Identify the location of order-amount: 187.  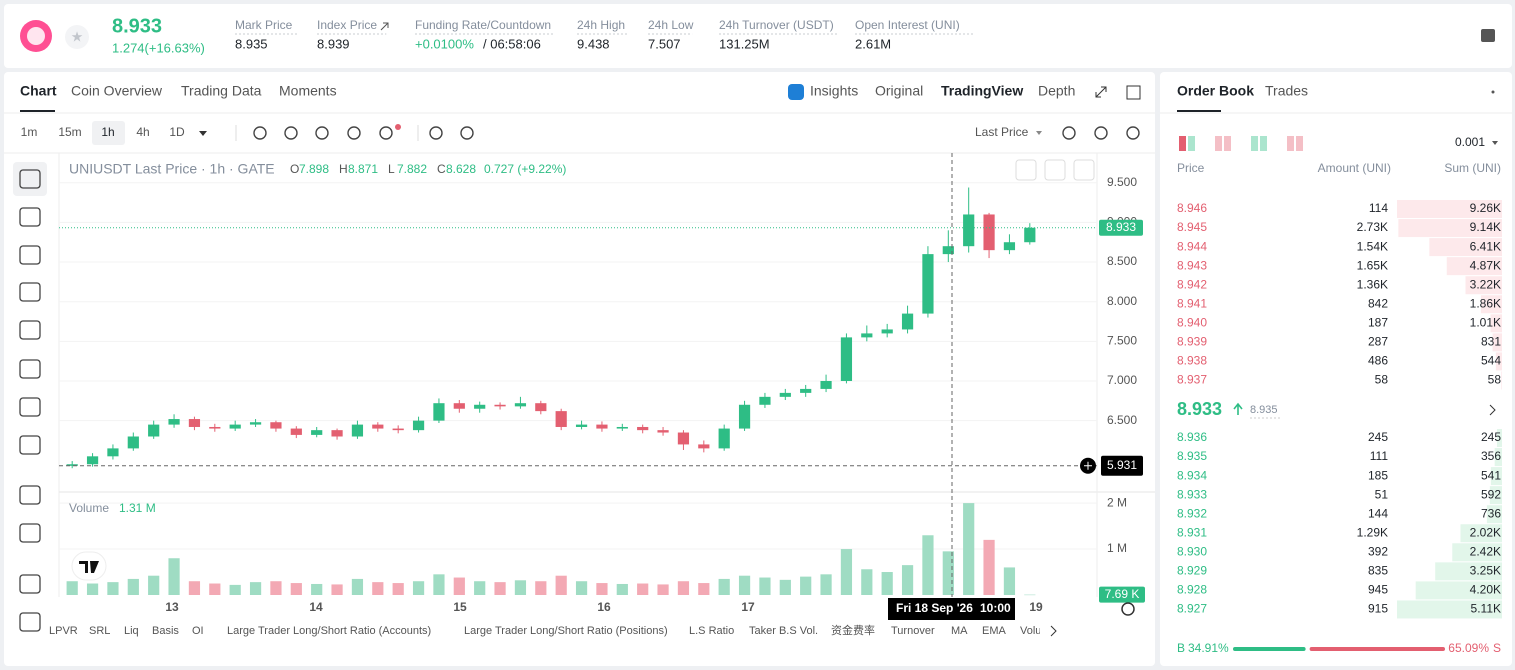
(1378, 322).